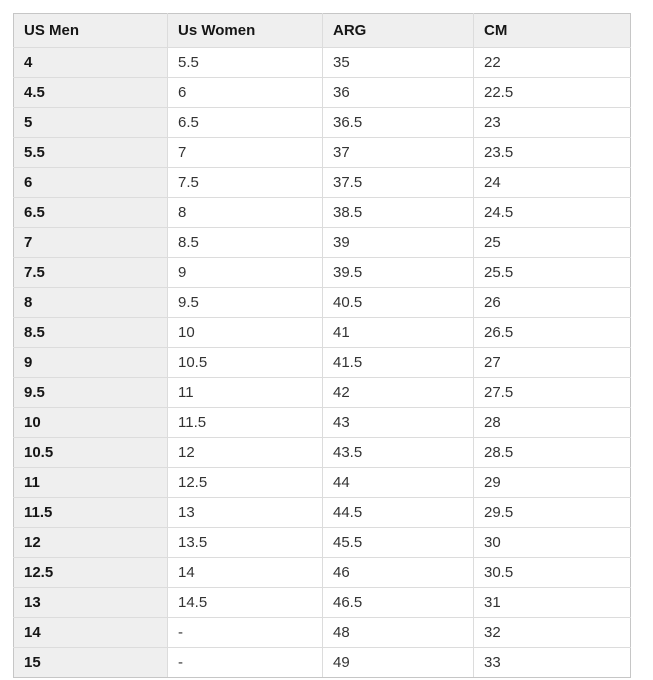 Image resolution: width=653 pixels, height=680 pixels. Describe the element at coordinates (90, 182) in the screenshot. I see `row-header-cell: 6` at that location.